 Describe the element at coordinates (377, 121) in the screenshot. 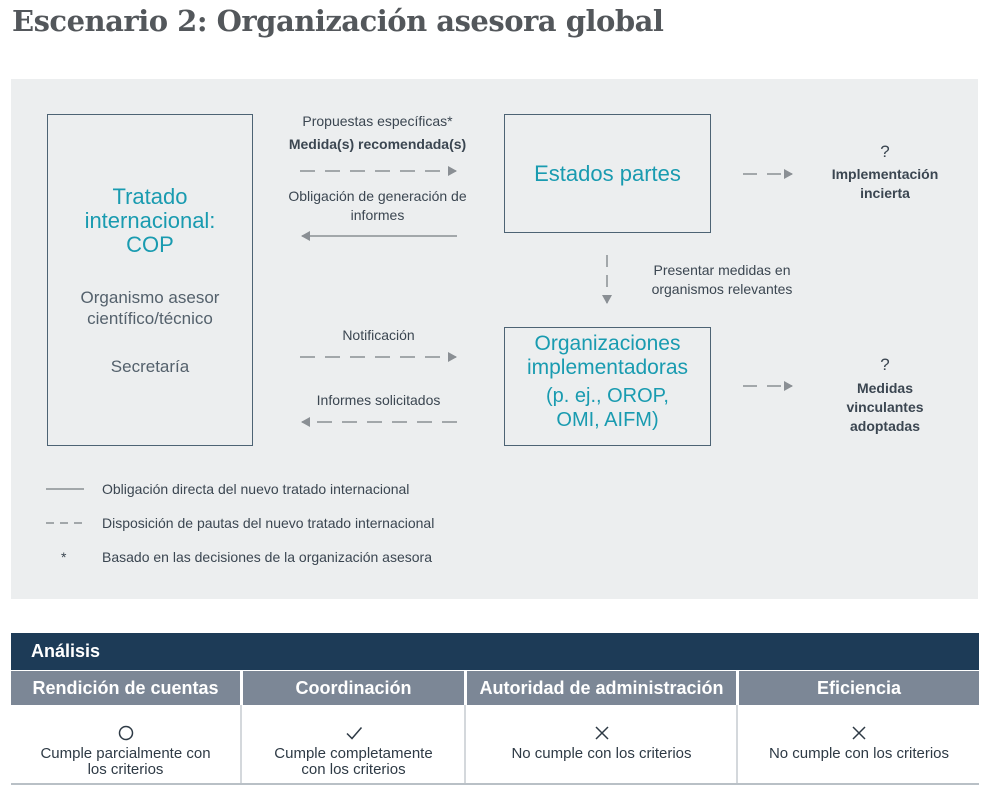

I see `proposals-label: Propuestas específicas*` at that location.